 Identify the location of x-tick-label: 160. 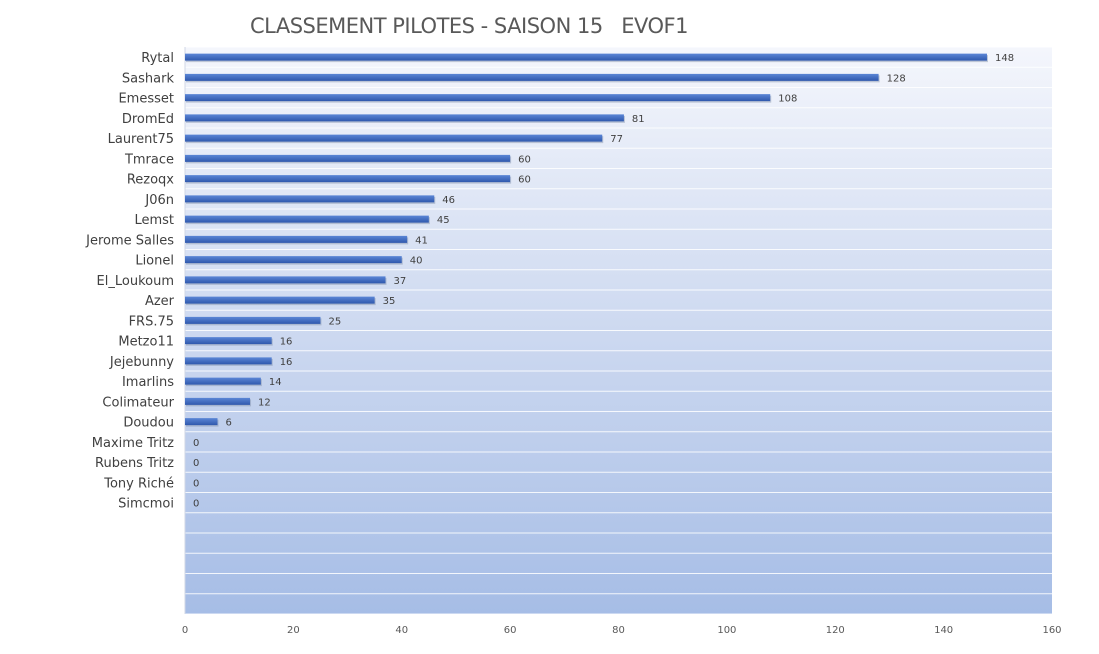
(1051, 630).